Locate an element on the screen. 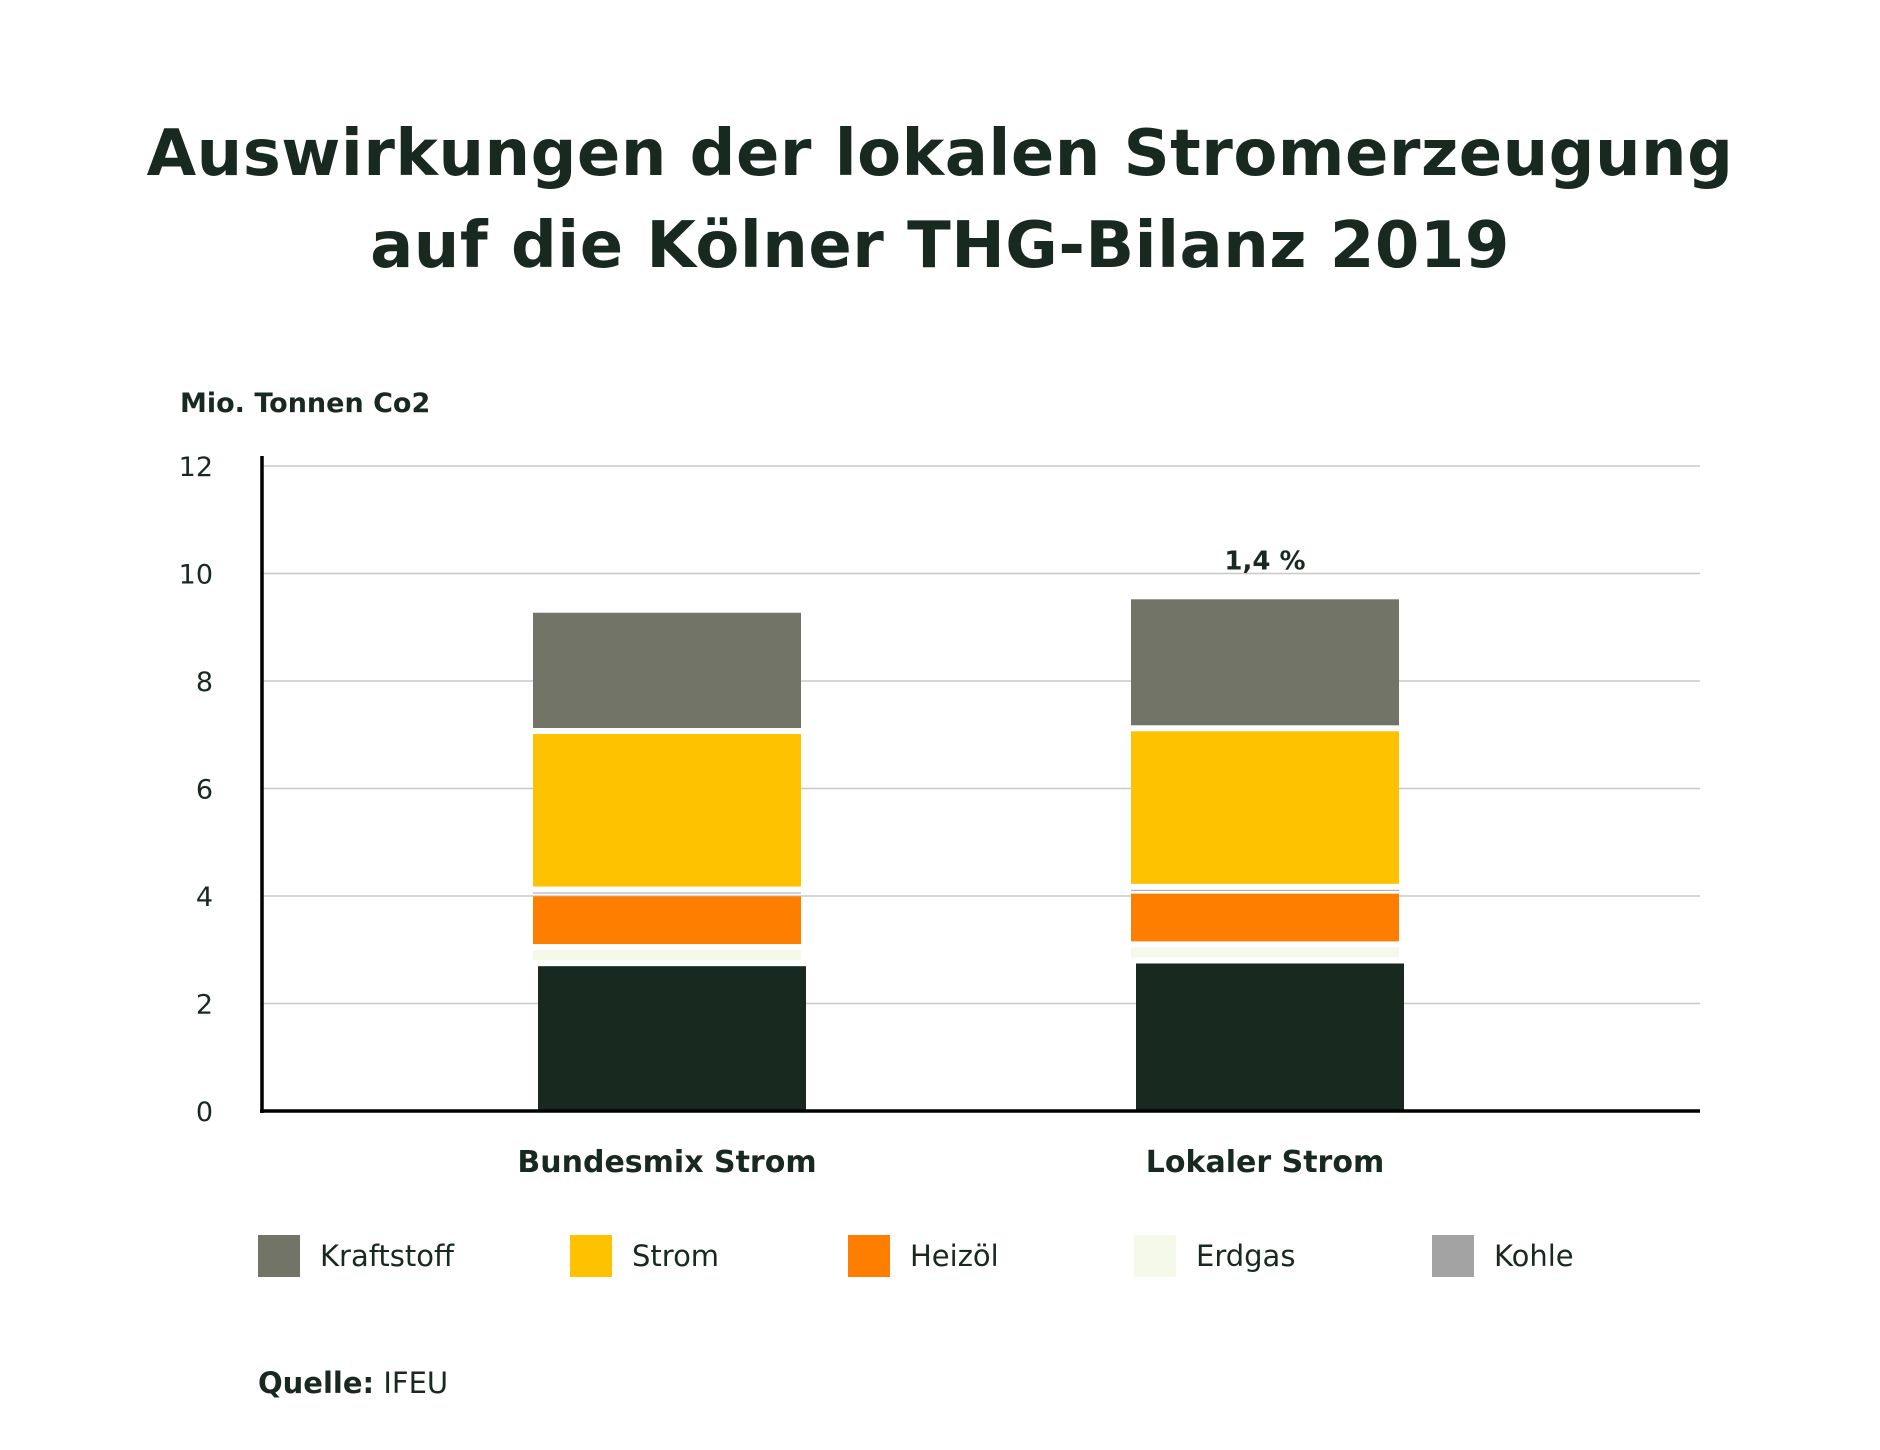  y-tick-label-4: 4 is located at coordinates (204, 897).